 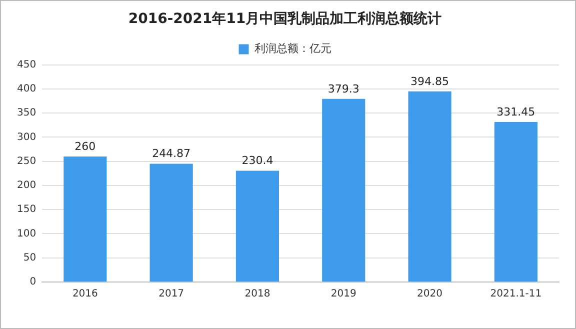 What do you see at coordinates (285, 19) in the screenshot?
I see `chart-title: 2016-2021年11月中国乳制品加工利润总额统计` at bounding box center [285, 19].